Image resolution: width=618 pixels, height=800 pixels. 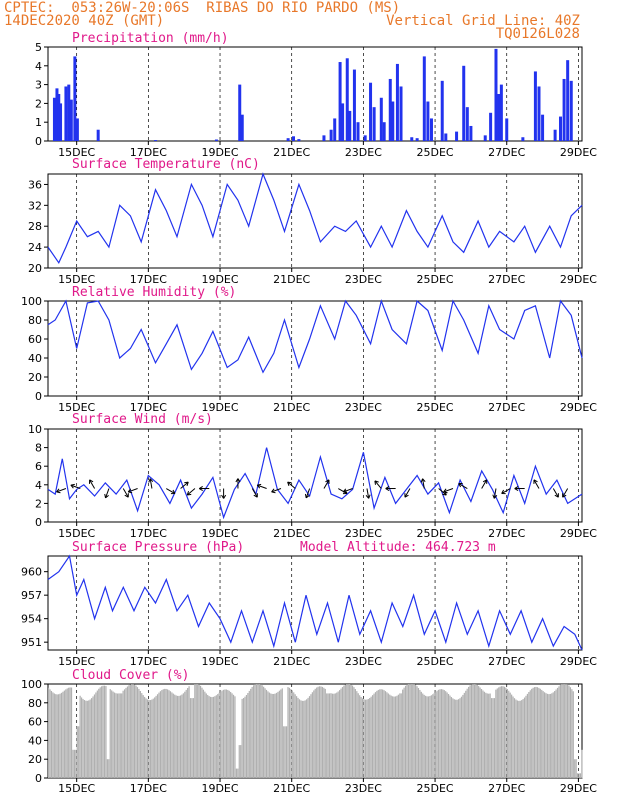 What do you see at coordinates (38, 103) in the screenshot?
I see `y-tick-label-0-2: 2` at bounding box center [38, 103].